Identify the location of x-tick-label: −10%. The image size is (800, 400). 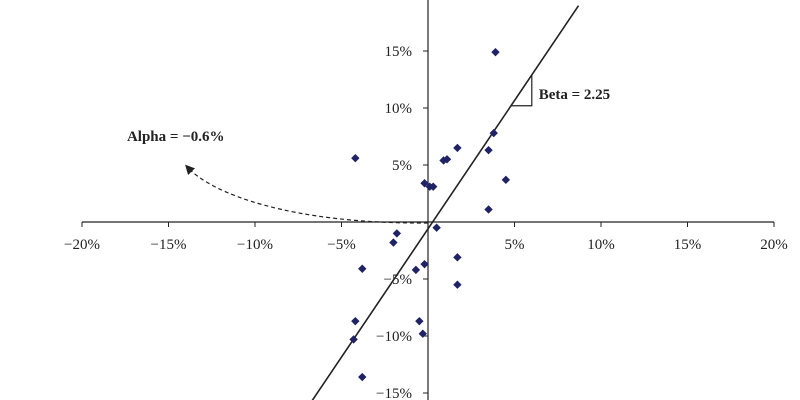
(255, 245).